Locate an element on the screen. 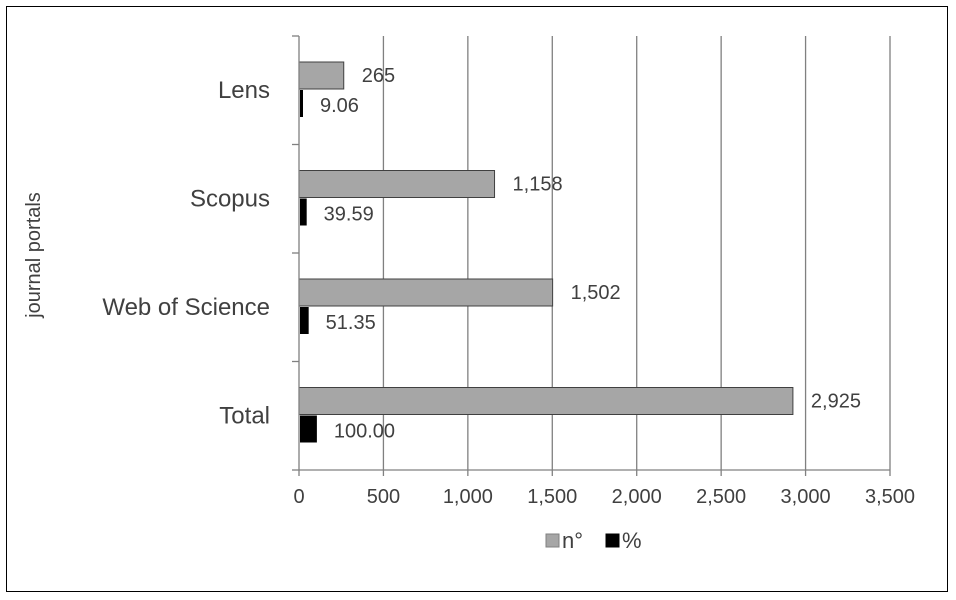  legend: n°% is located at coordinates (593, 540).